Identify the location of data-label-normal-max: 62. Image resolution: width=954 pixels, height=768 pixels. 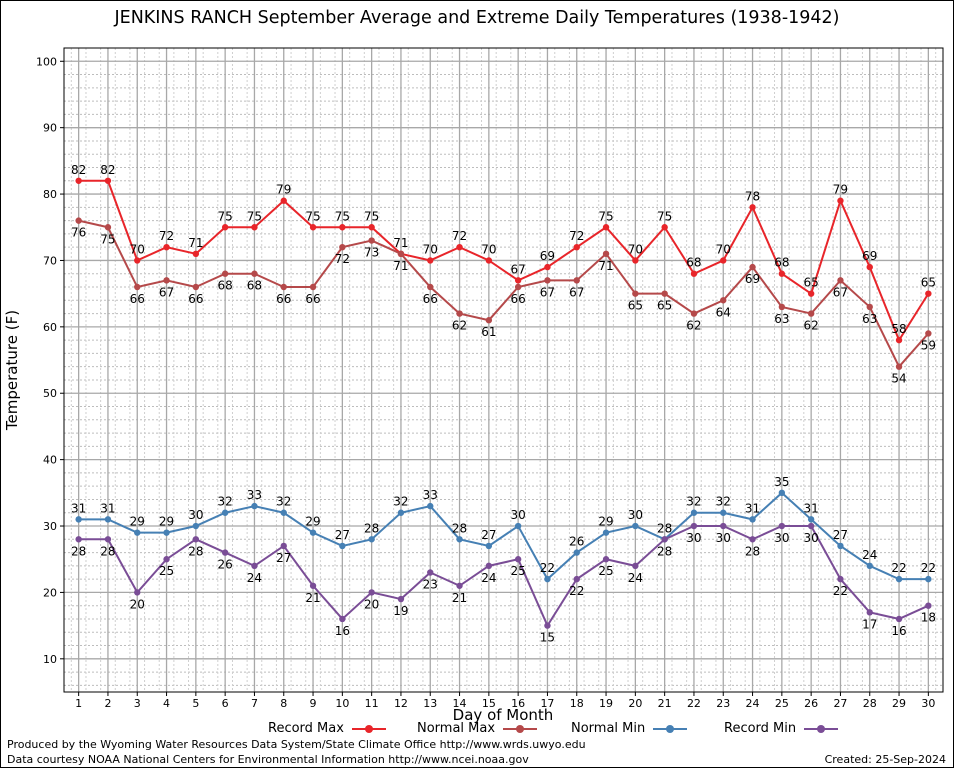
(459, 326).